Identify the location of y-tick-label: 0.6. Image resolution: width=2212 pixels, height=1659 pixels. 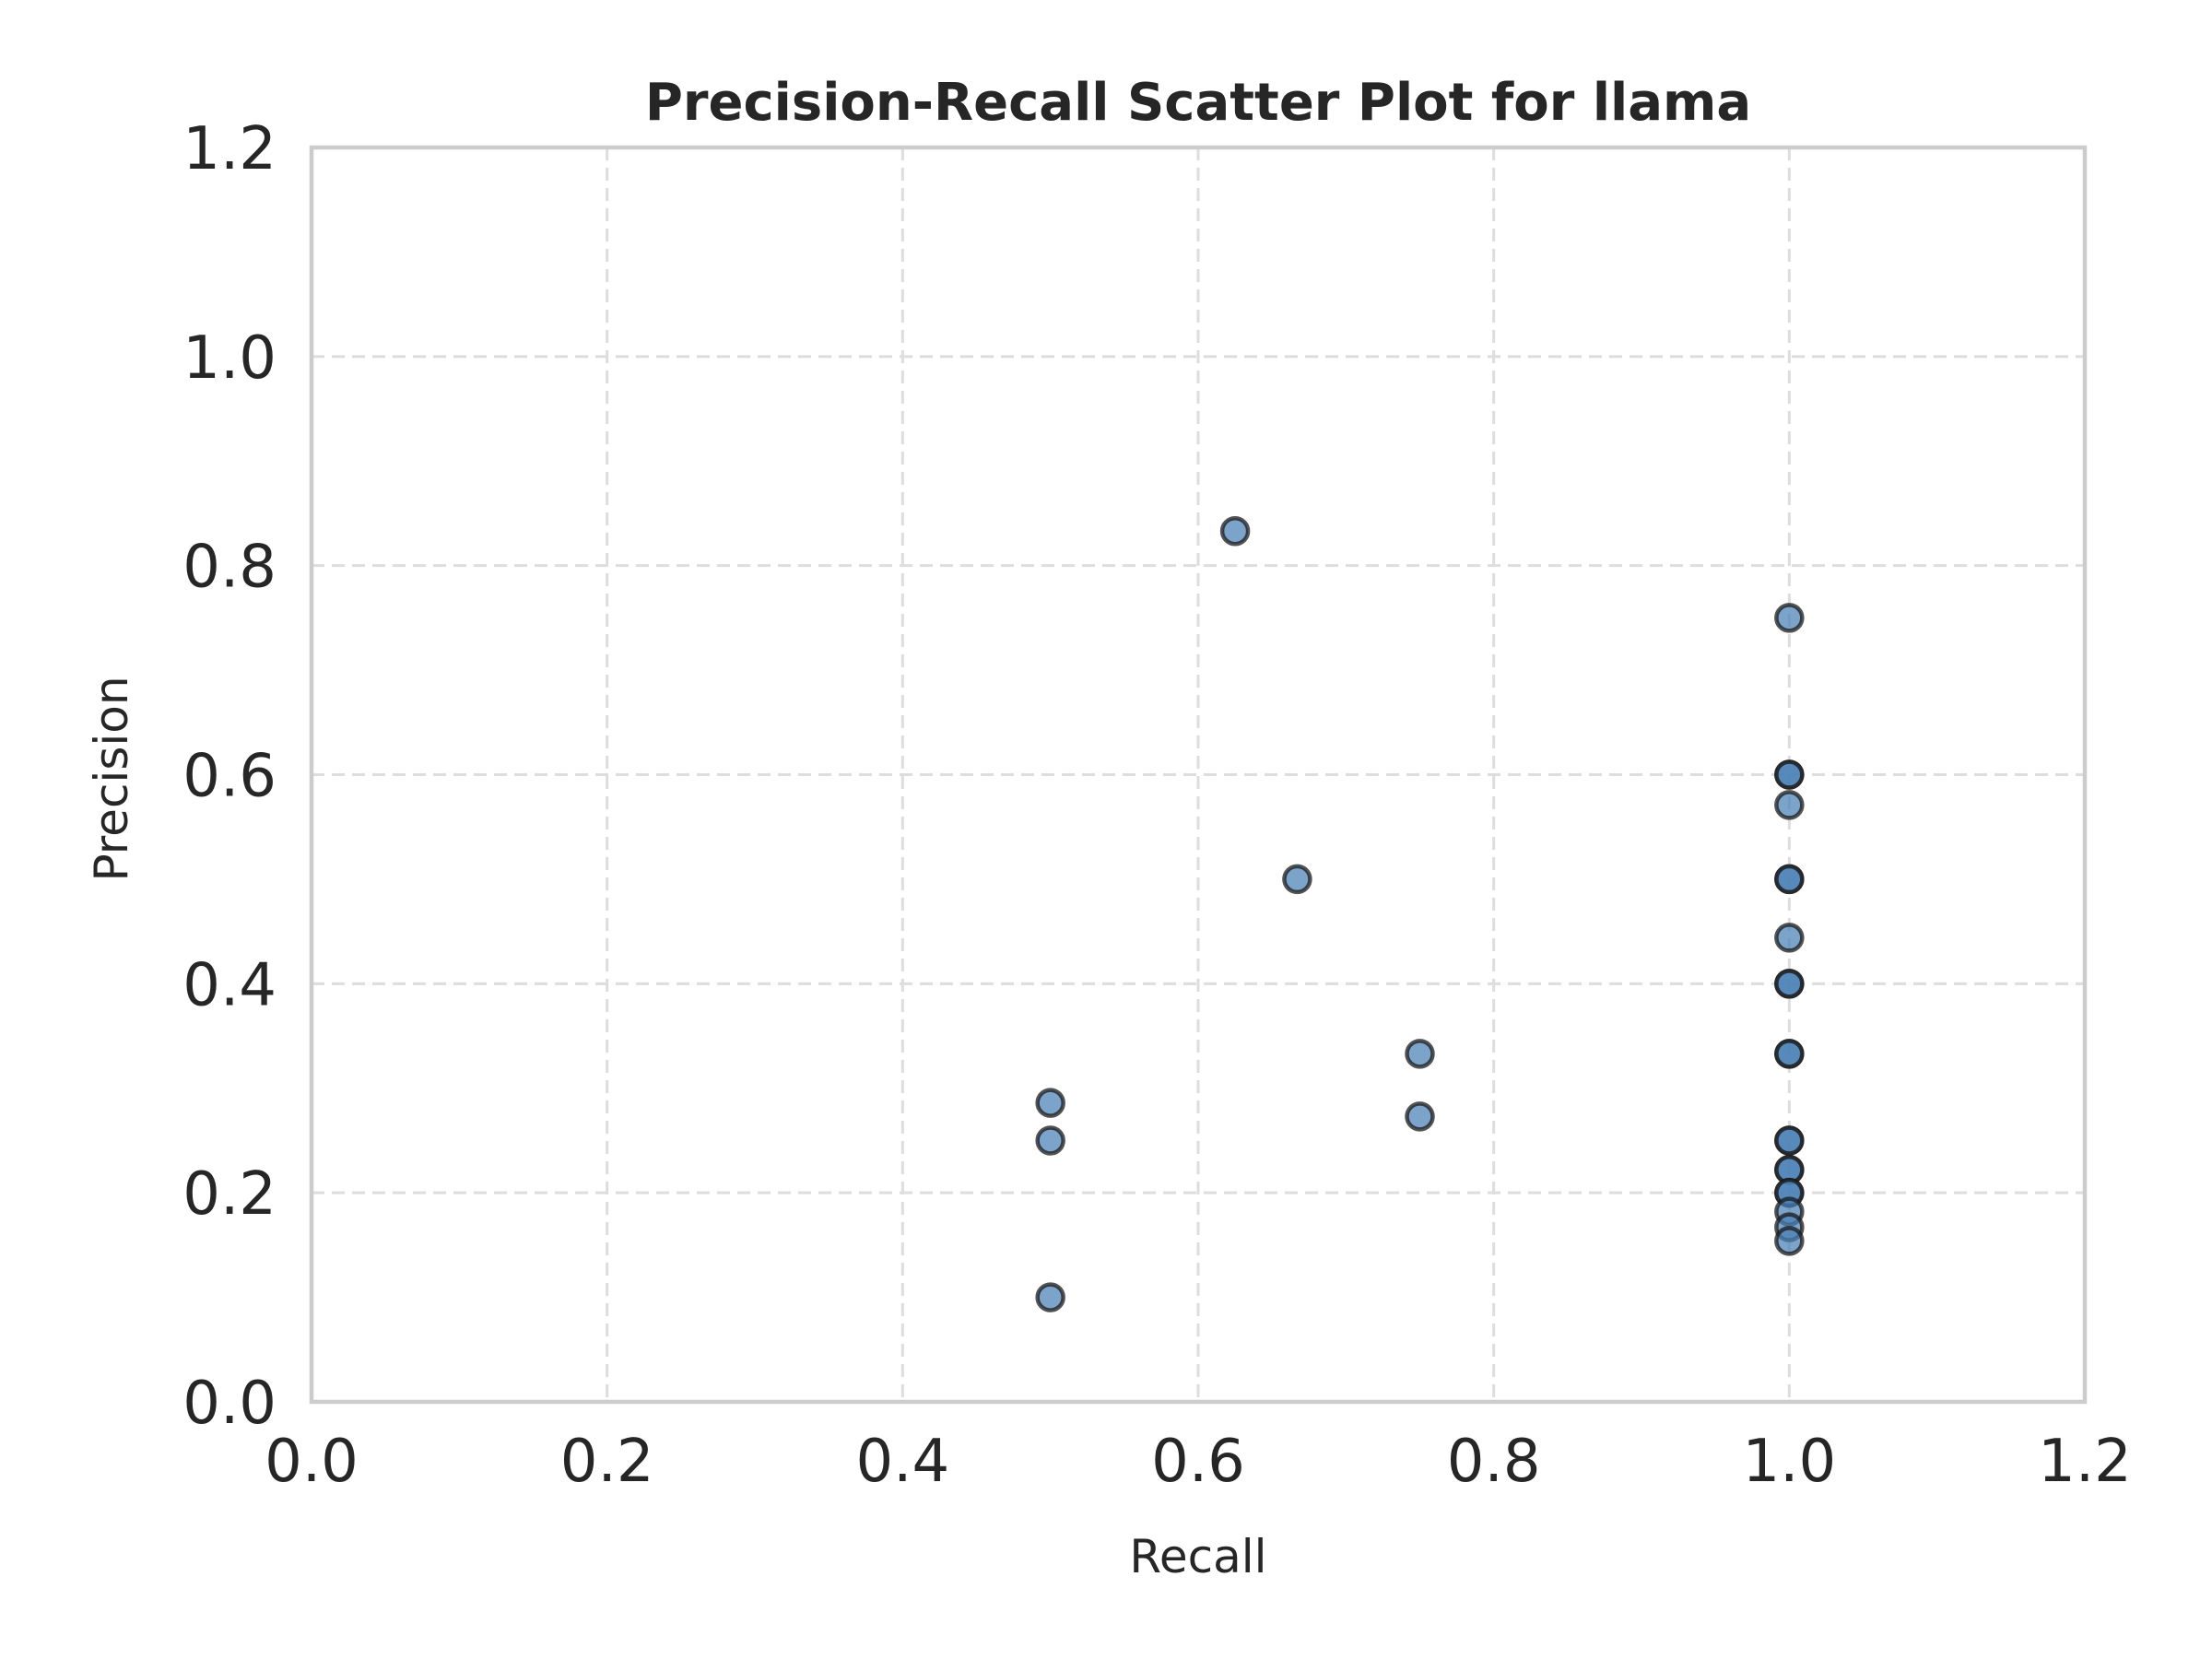
(229, 777).